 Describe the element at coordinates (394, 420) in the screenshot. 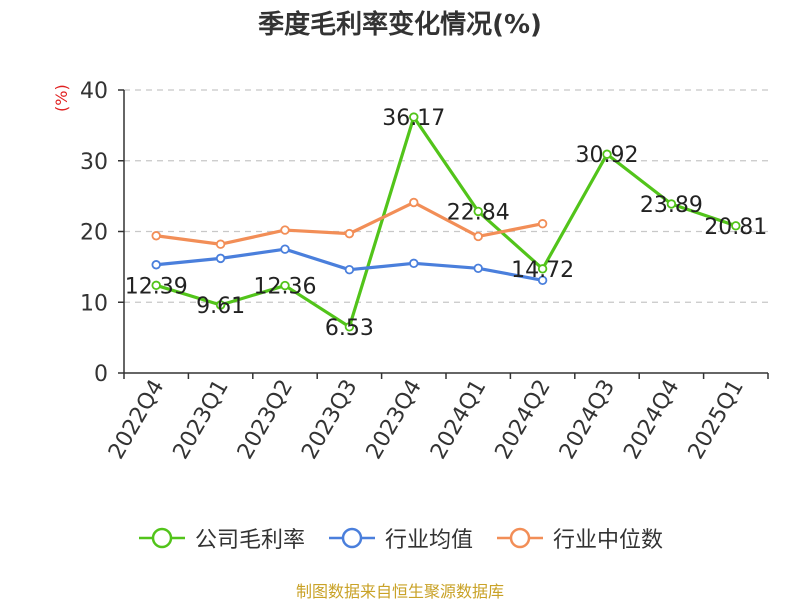

I see `x-tick-label: 2023Q4` at that location.